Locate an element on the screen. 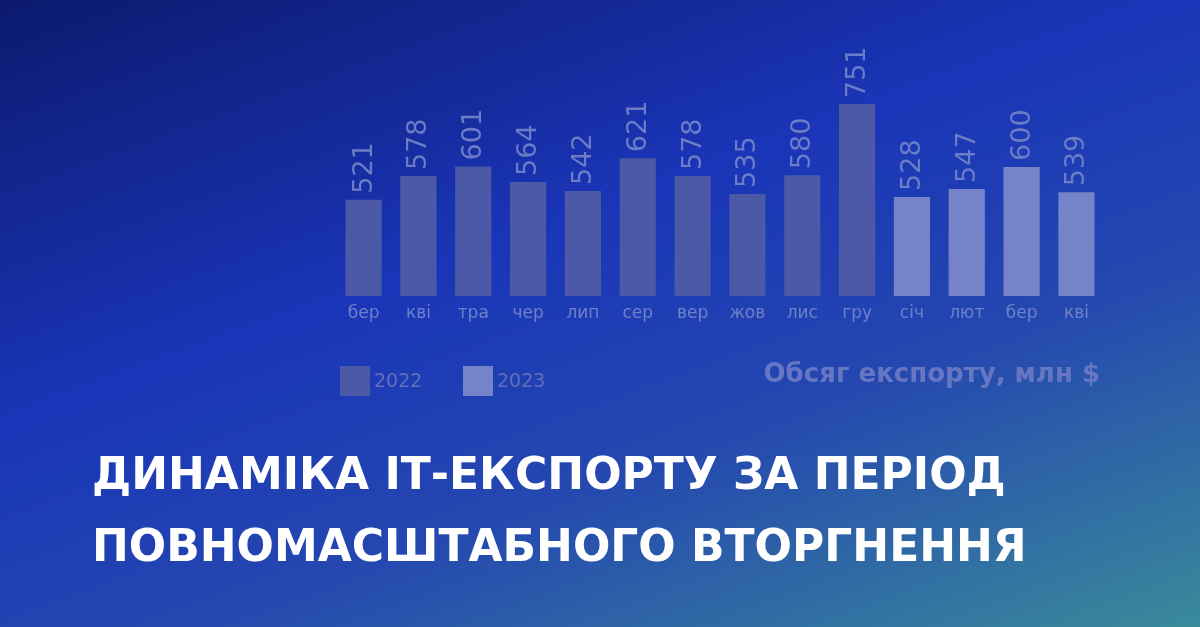  data-label: 564 is located at coordinates (527, 150).